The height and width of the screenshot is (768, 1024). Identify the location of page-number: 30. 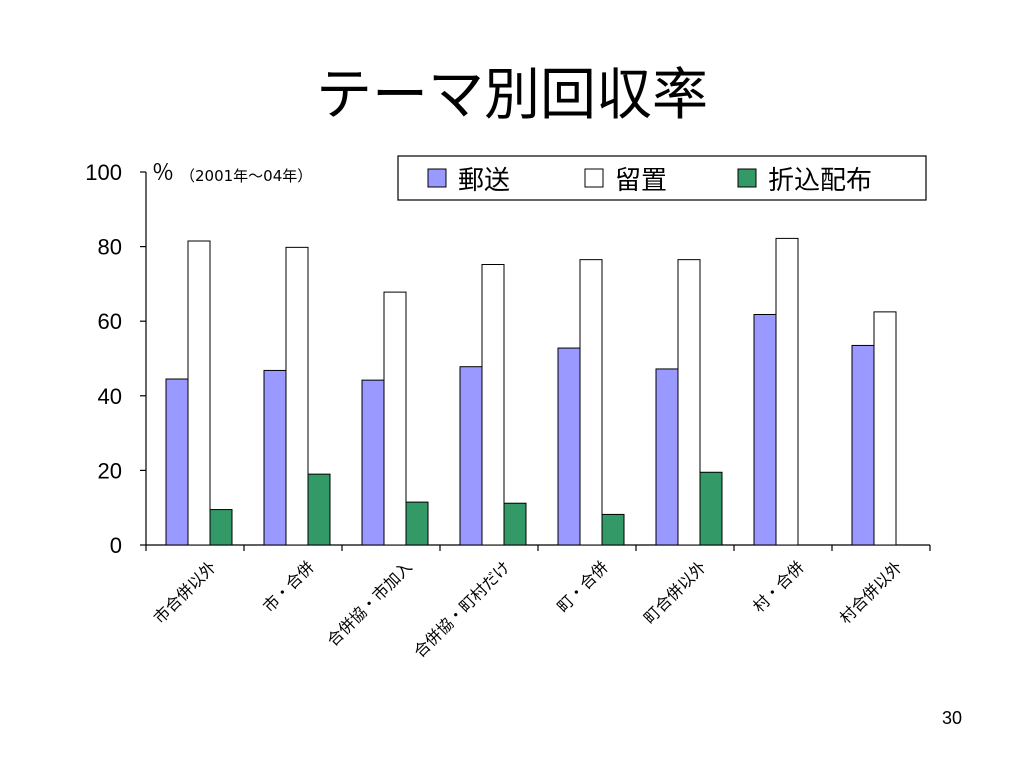
(951, 718).